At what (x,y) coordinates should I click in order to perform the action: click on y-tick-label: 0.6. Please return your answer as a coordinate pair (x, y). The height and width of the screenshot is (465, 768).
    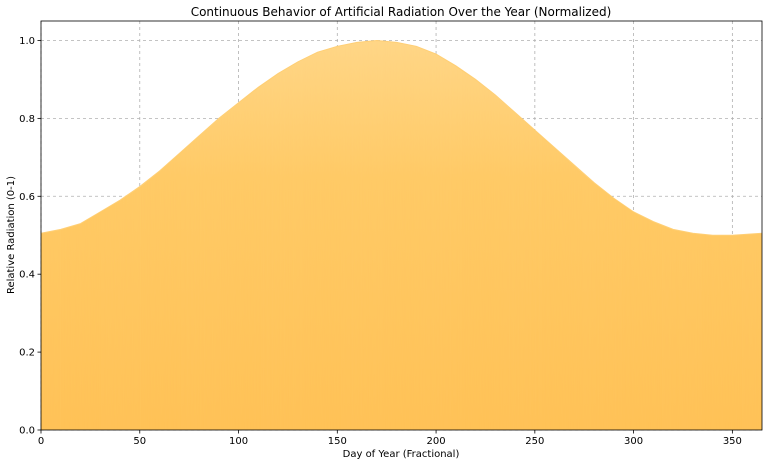
    Looking at the image, I should click on (27, 197).